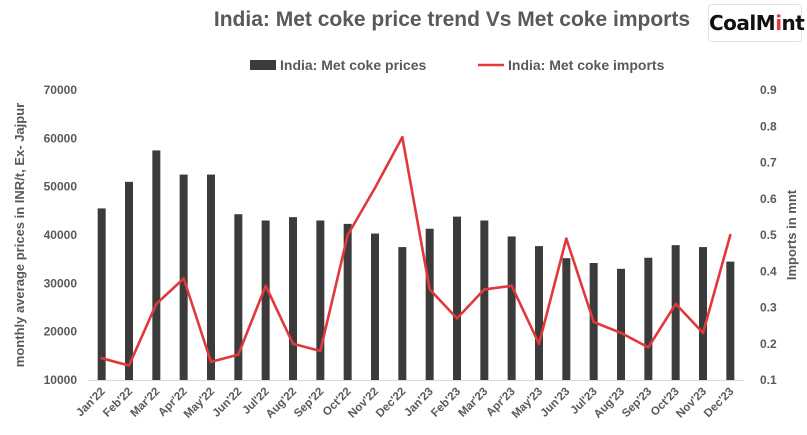 This screenshot has height=435, width=807. Describe the element at coordinates (768, 163) in the screenshot. I see `y2-tick-label: 0.7` at that location.